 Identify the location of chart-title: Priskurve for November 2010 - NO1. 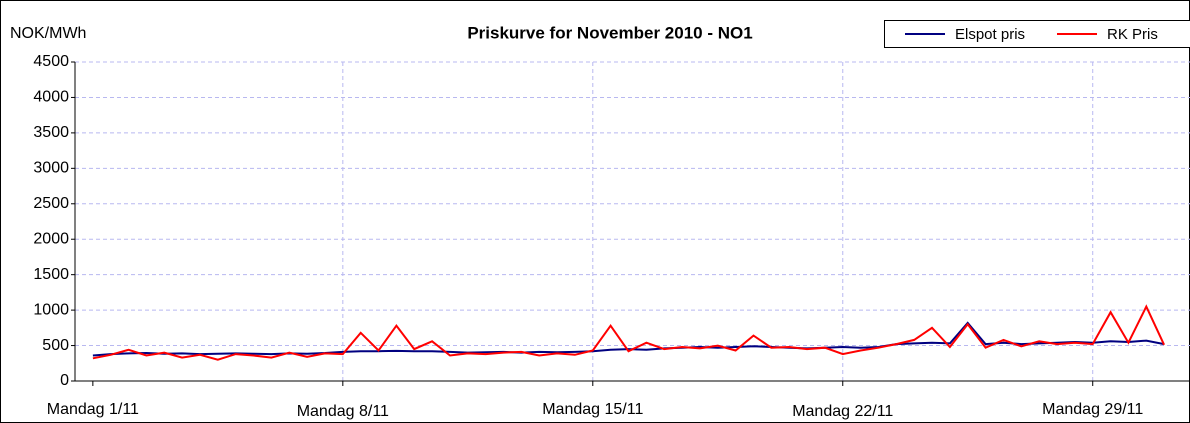
(609, 32).